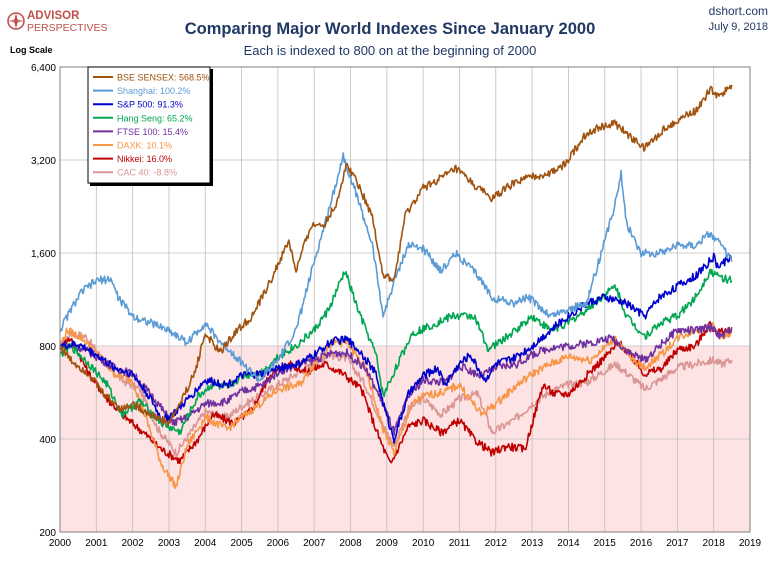 Image resolution: width=778 pixels, height=567 pixels. I want to click on y-axis-label: Log Scale, so click(31, 50).